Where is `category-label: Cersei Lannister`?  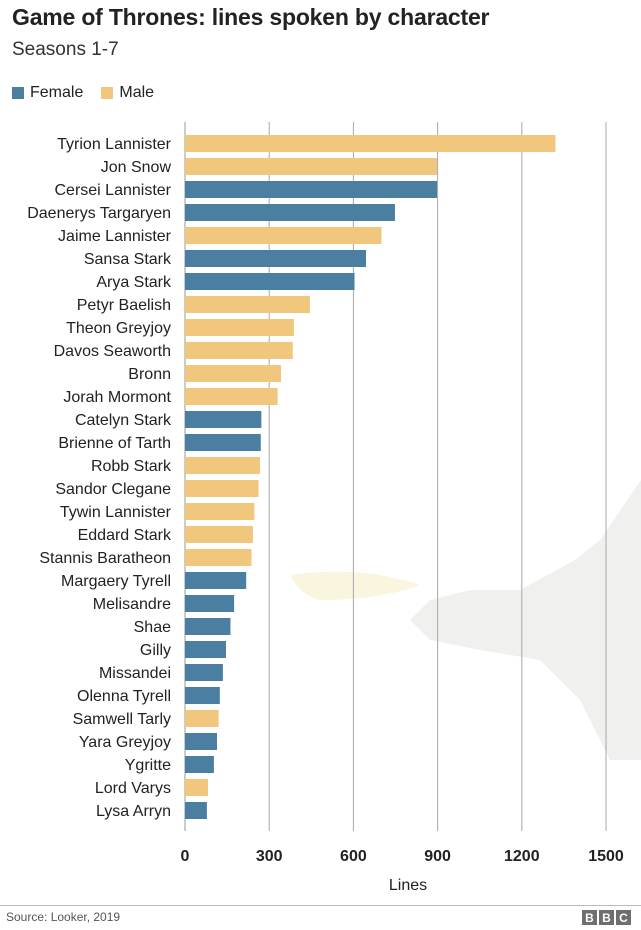 category-label: Cersei Lannister is located at coordinates (113, 190).